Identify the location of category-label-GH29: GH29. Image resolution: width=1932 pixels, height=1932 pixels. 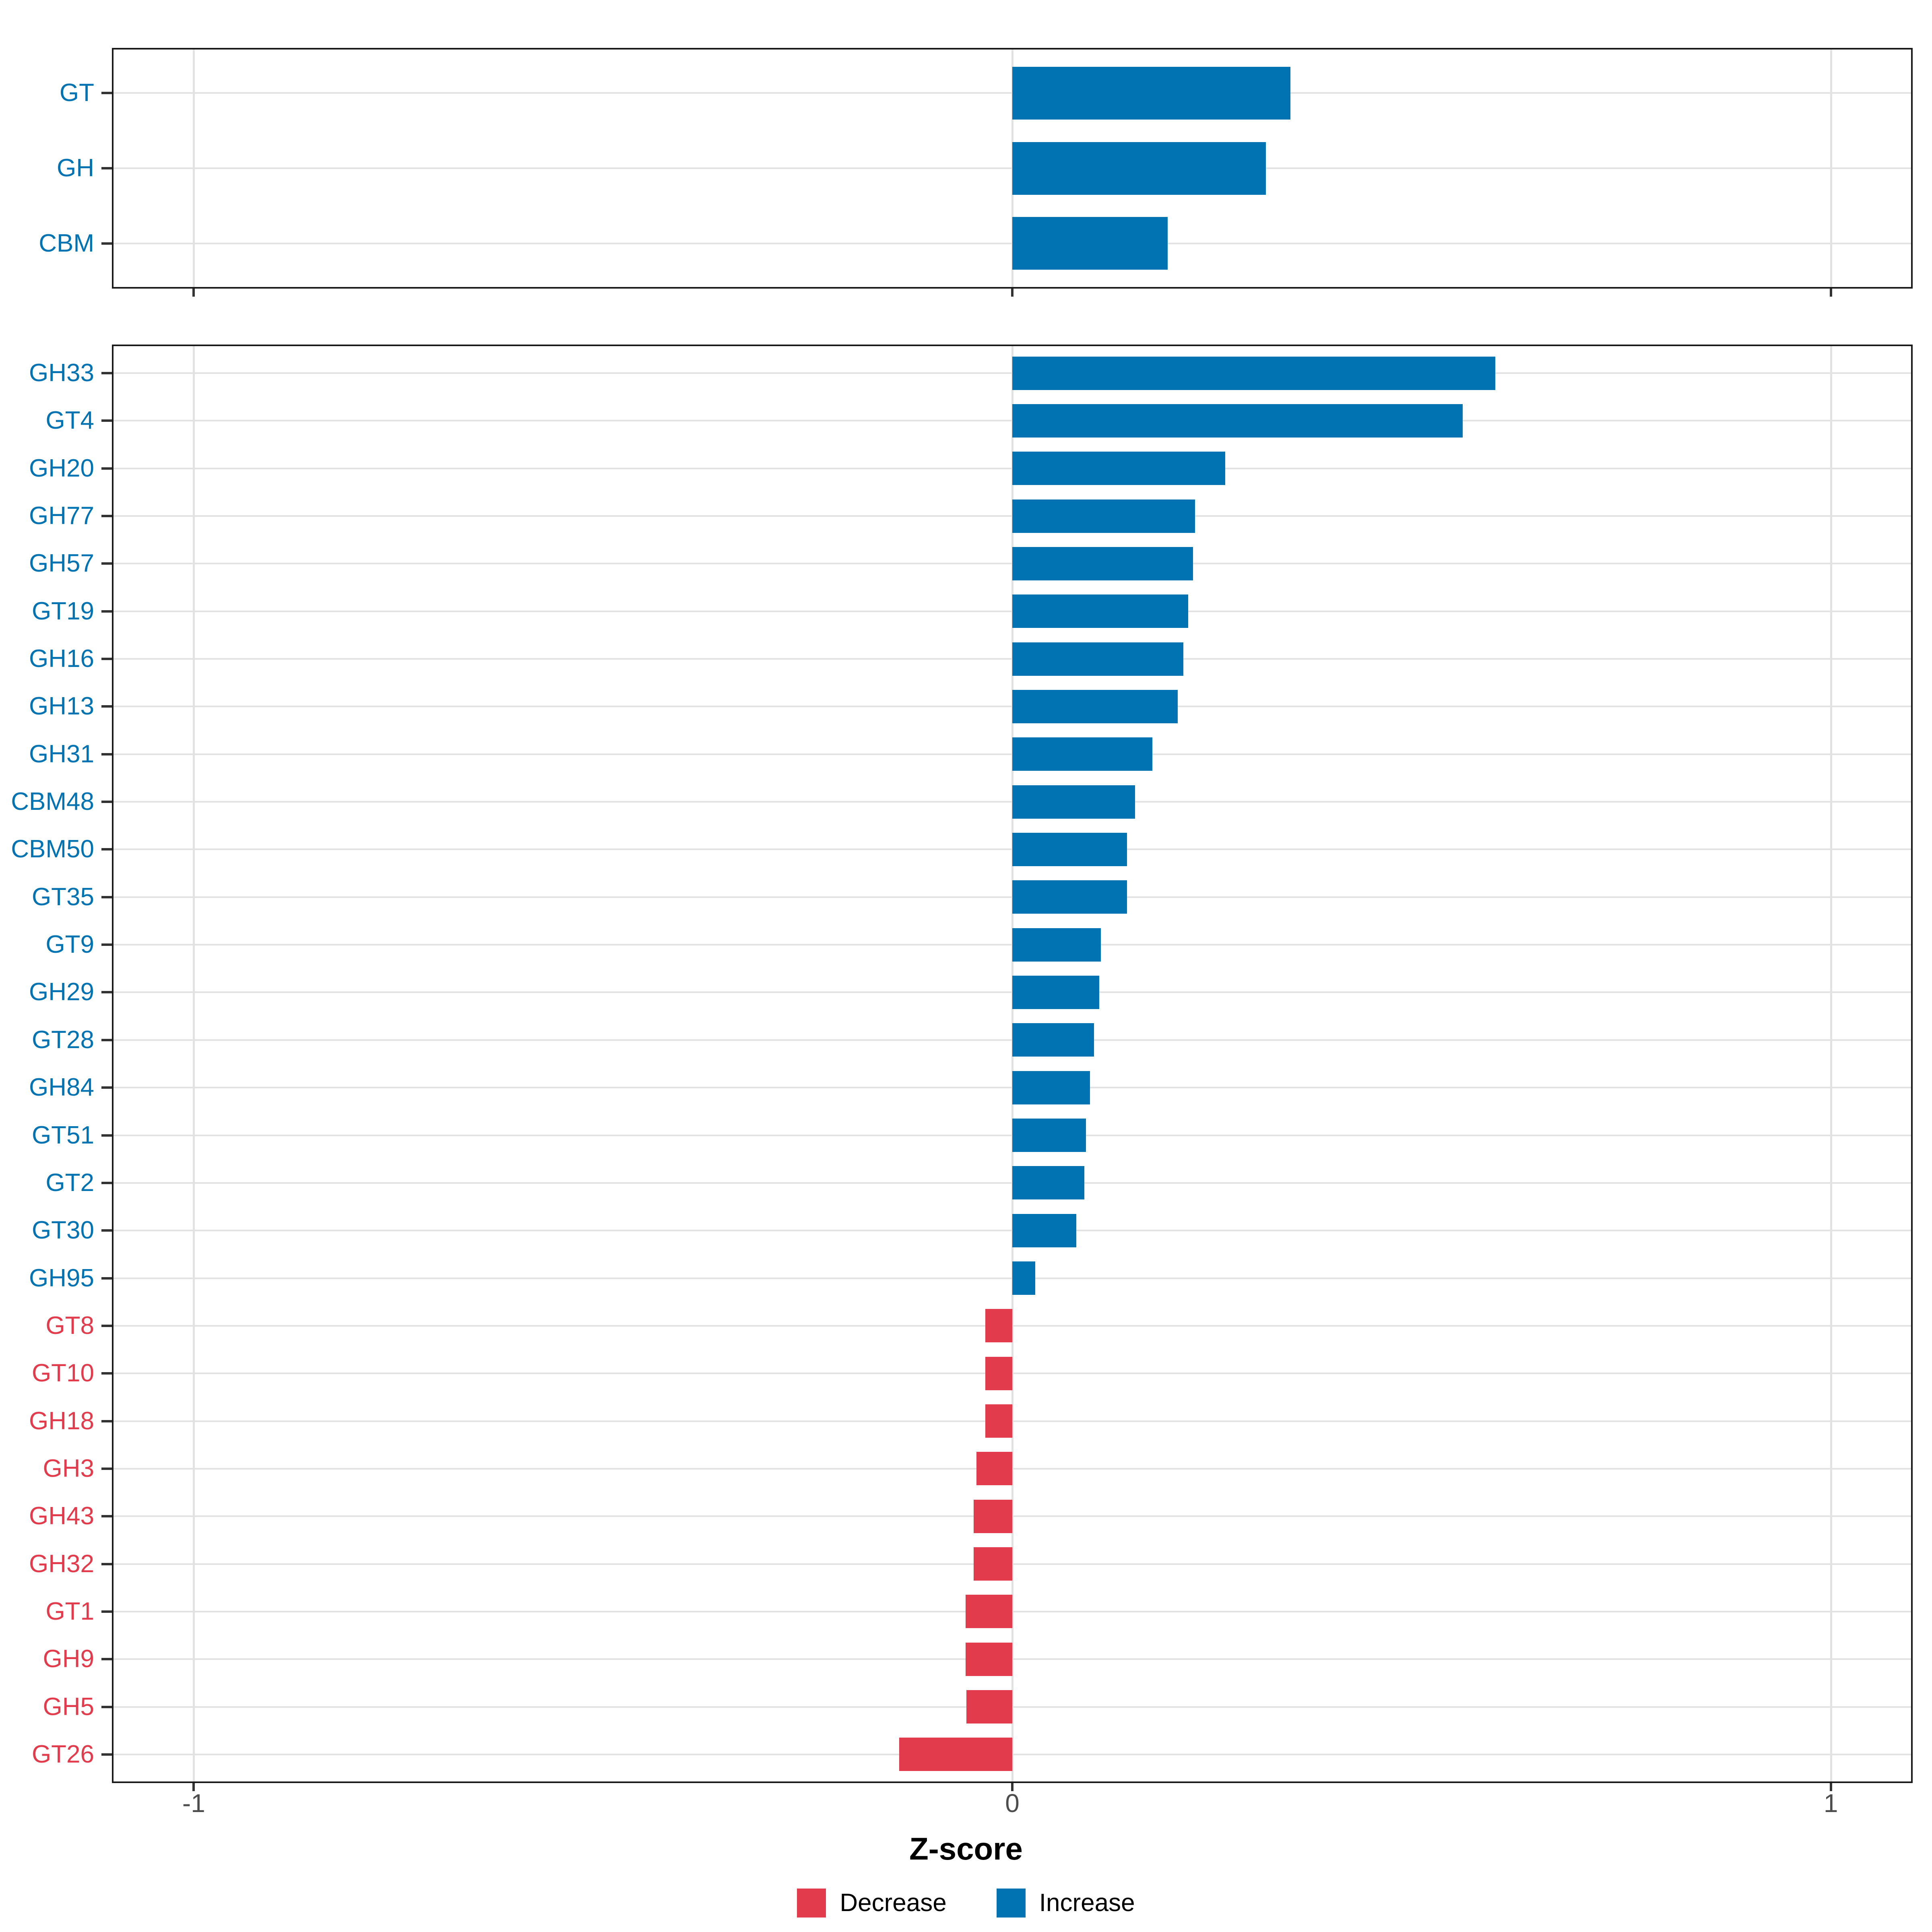
(61, 992).